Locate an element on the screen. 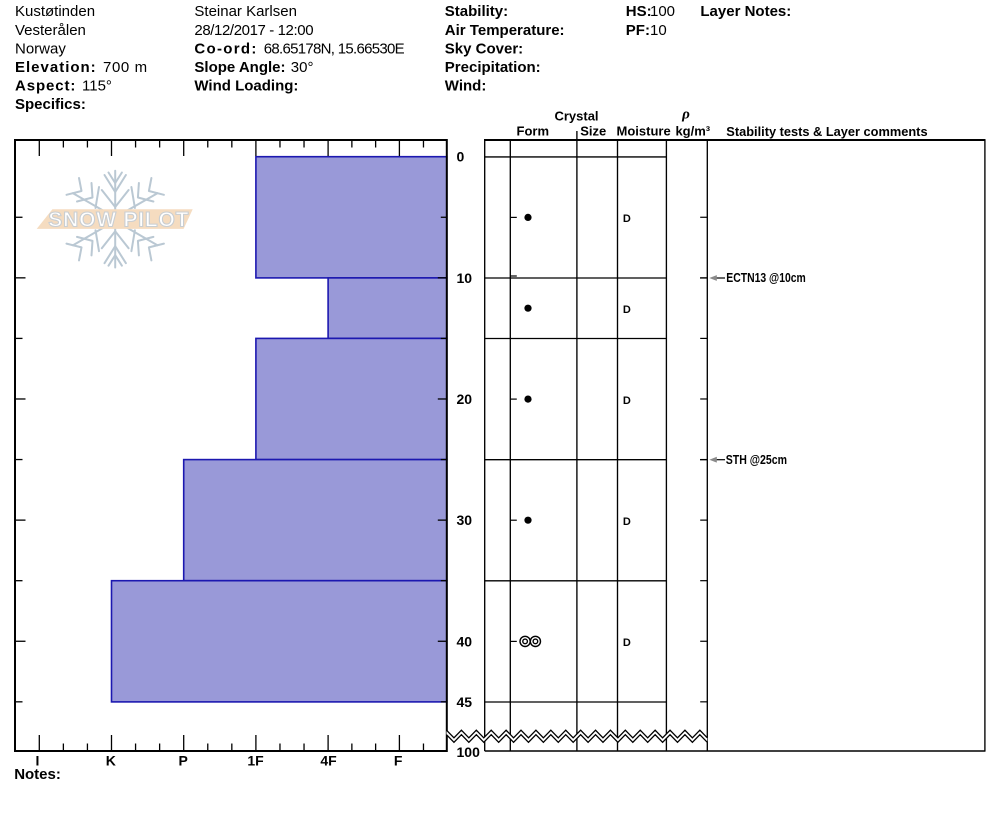  svg-text: 700 m is located at coordinates (125, 67).